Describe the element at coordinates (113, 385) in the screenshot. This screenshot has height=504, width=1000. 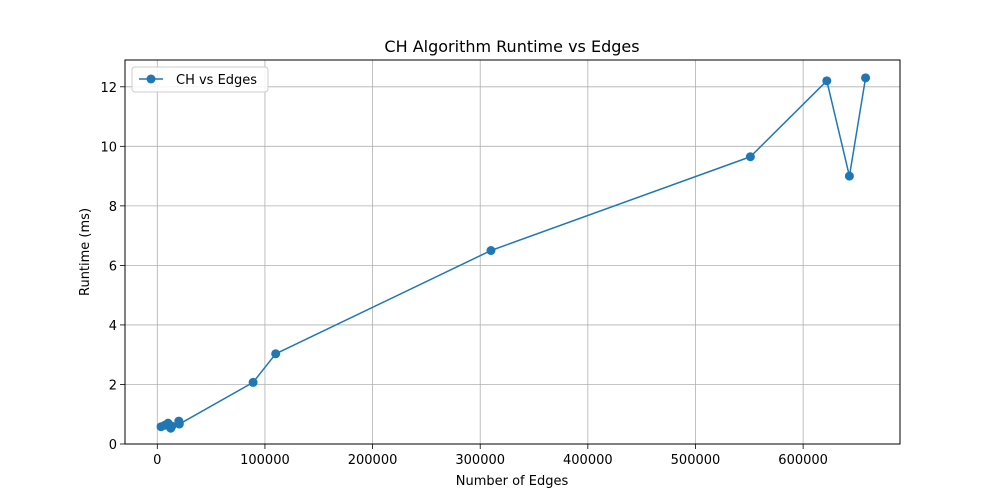
I see `y-tick-label: 2` at that location.